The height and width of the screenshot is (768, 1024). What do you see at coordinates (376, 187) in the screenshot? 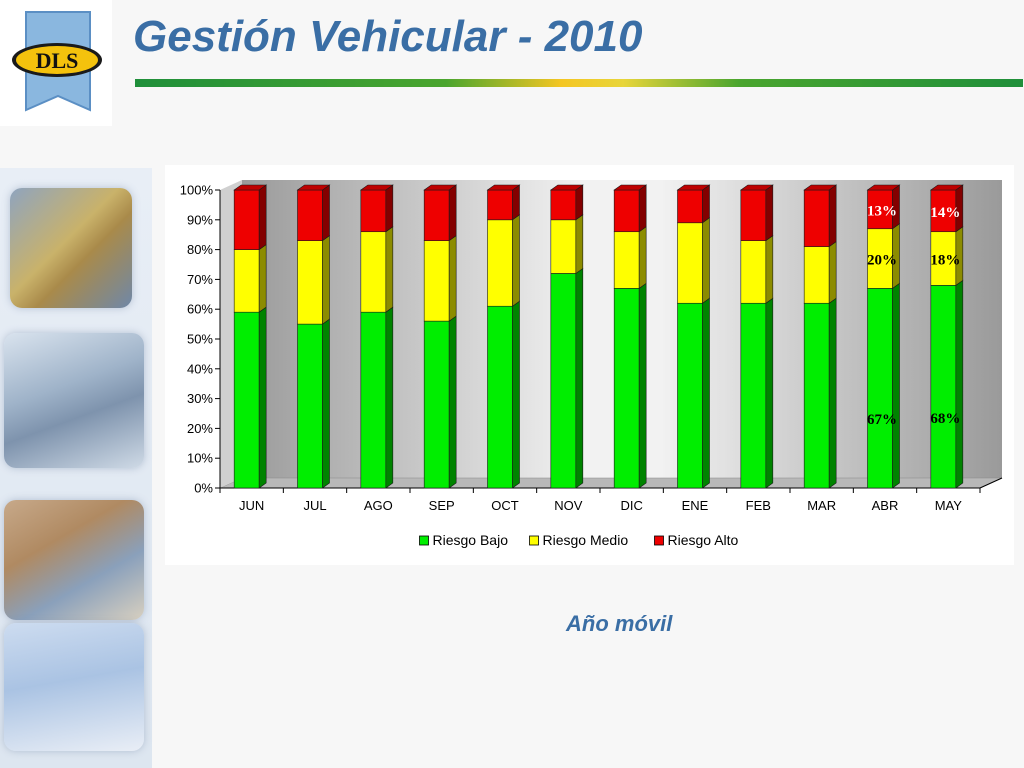
I see `bar-top-ago` at bounding box center [376, 187].